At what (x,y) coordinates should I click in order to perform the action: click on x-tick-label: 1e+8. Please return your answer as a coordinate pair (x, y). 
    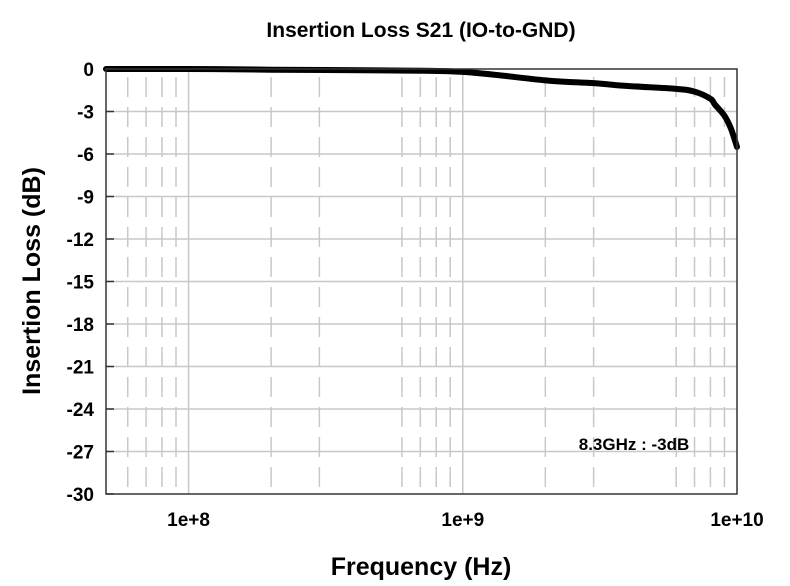
    Looking at the image, I should click on (188, 520).